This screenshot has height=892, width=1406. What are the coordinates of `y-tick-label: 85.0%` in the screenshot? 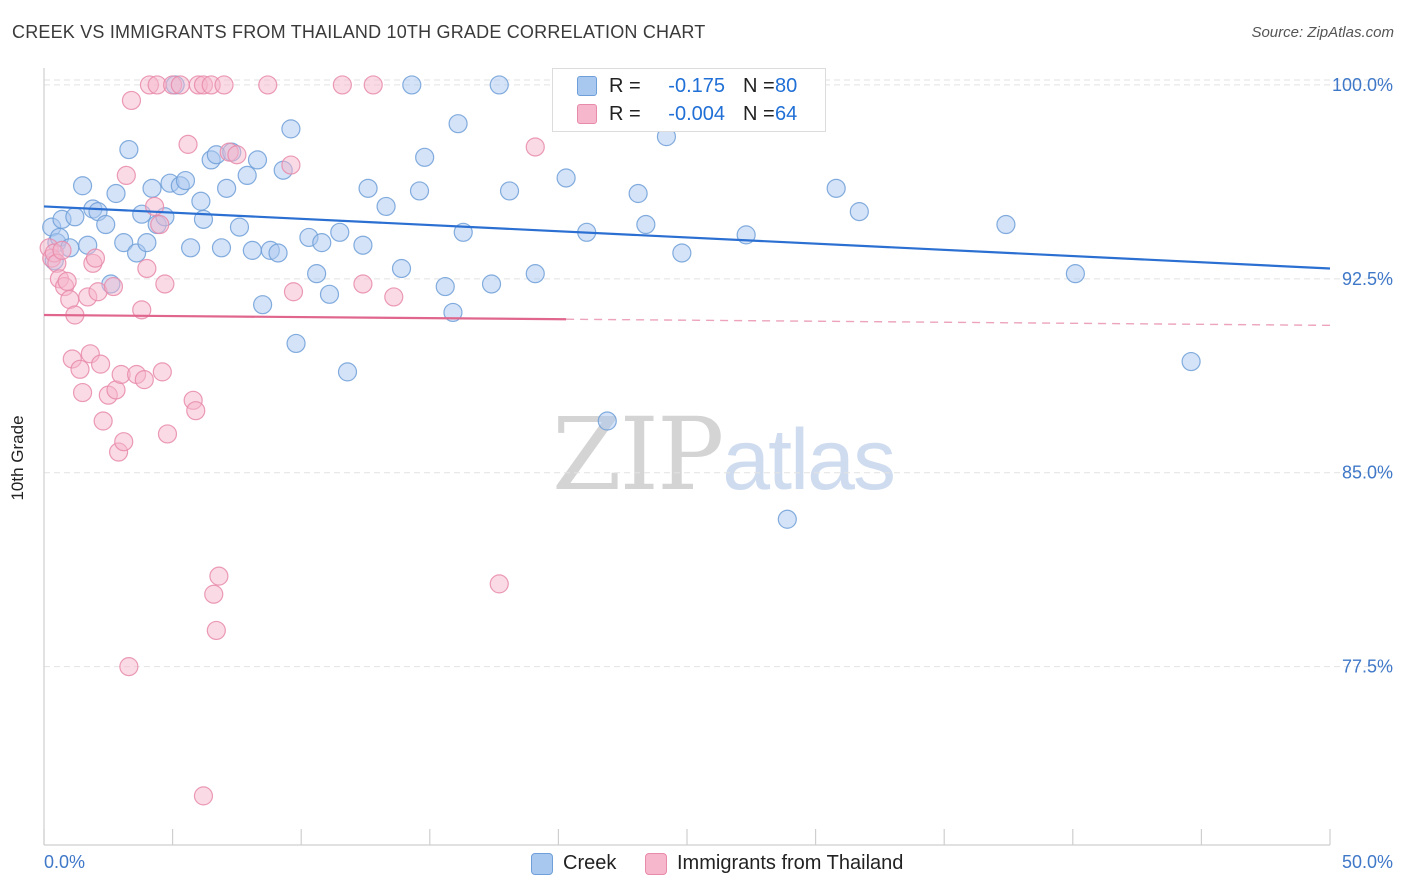 It's located at (1367, 473).